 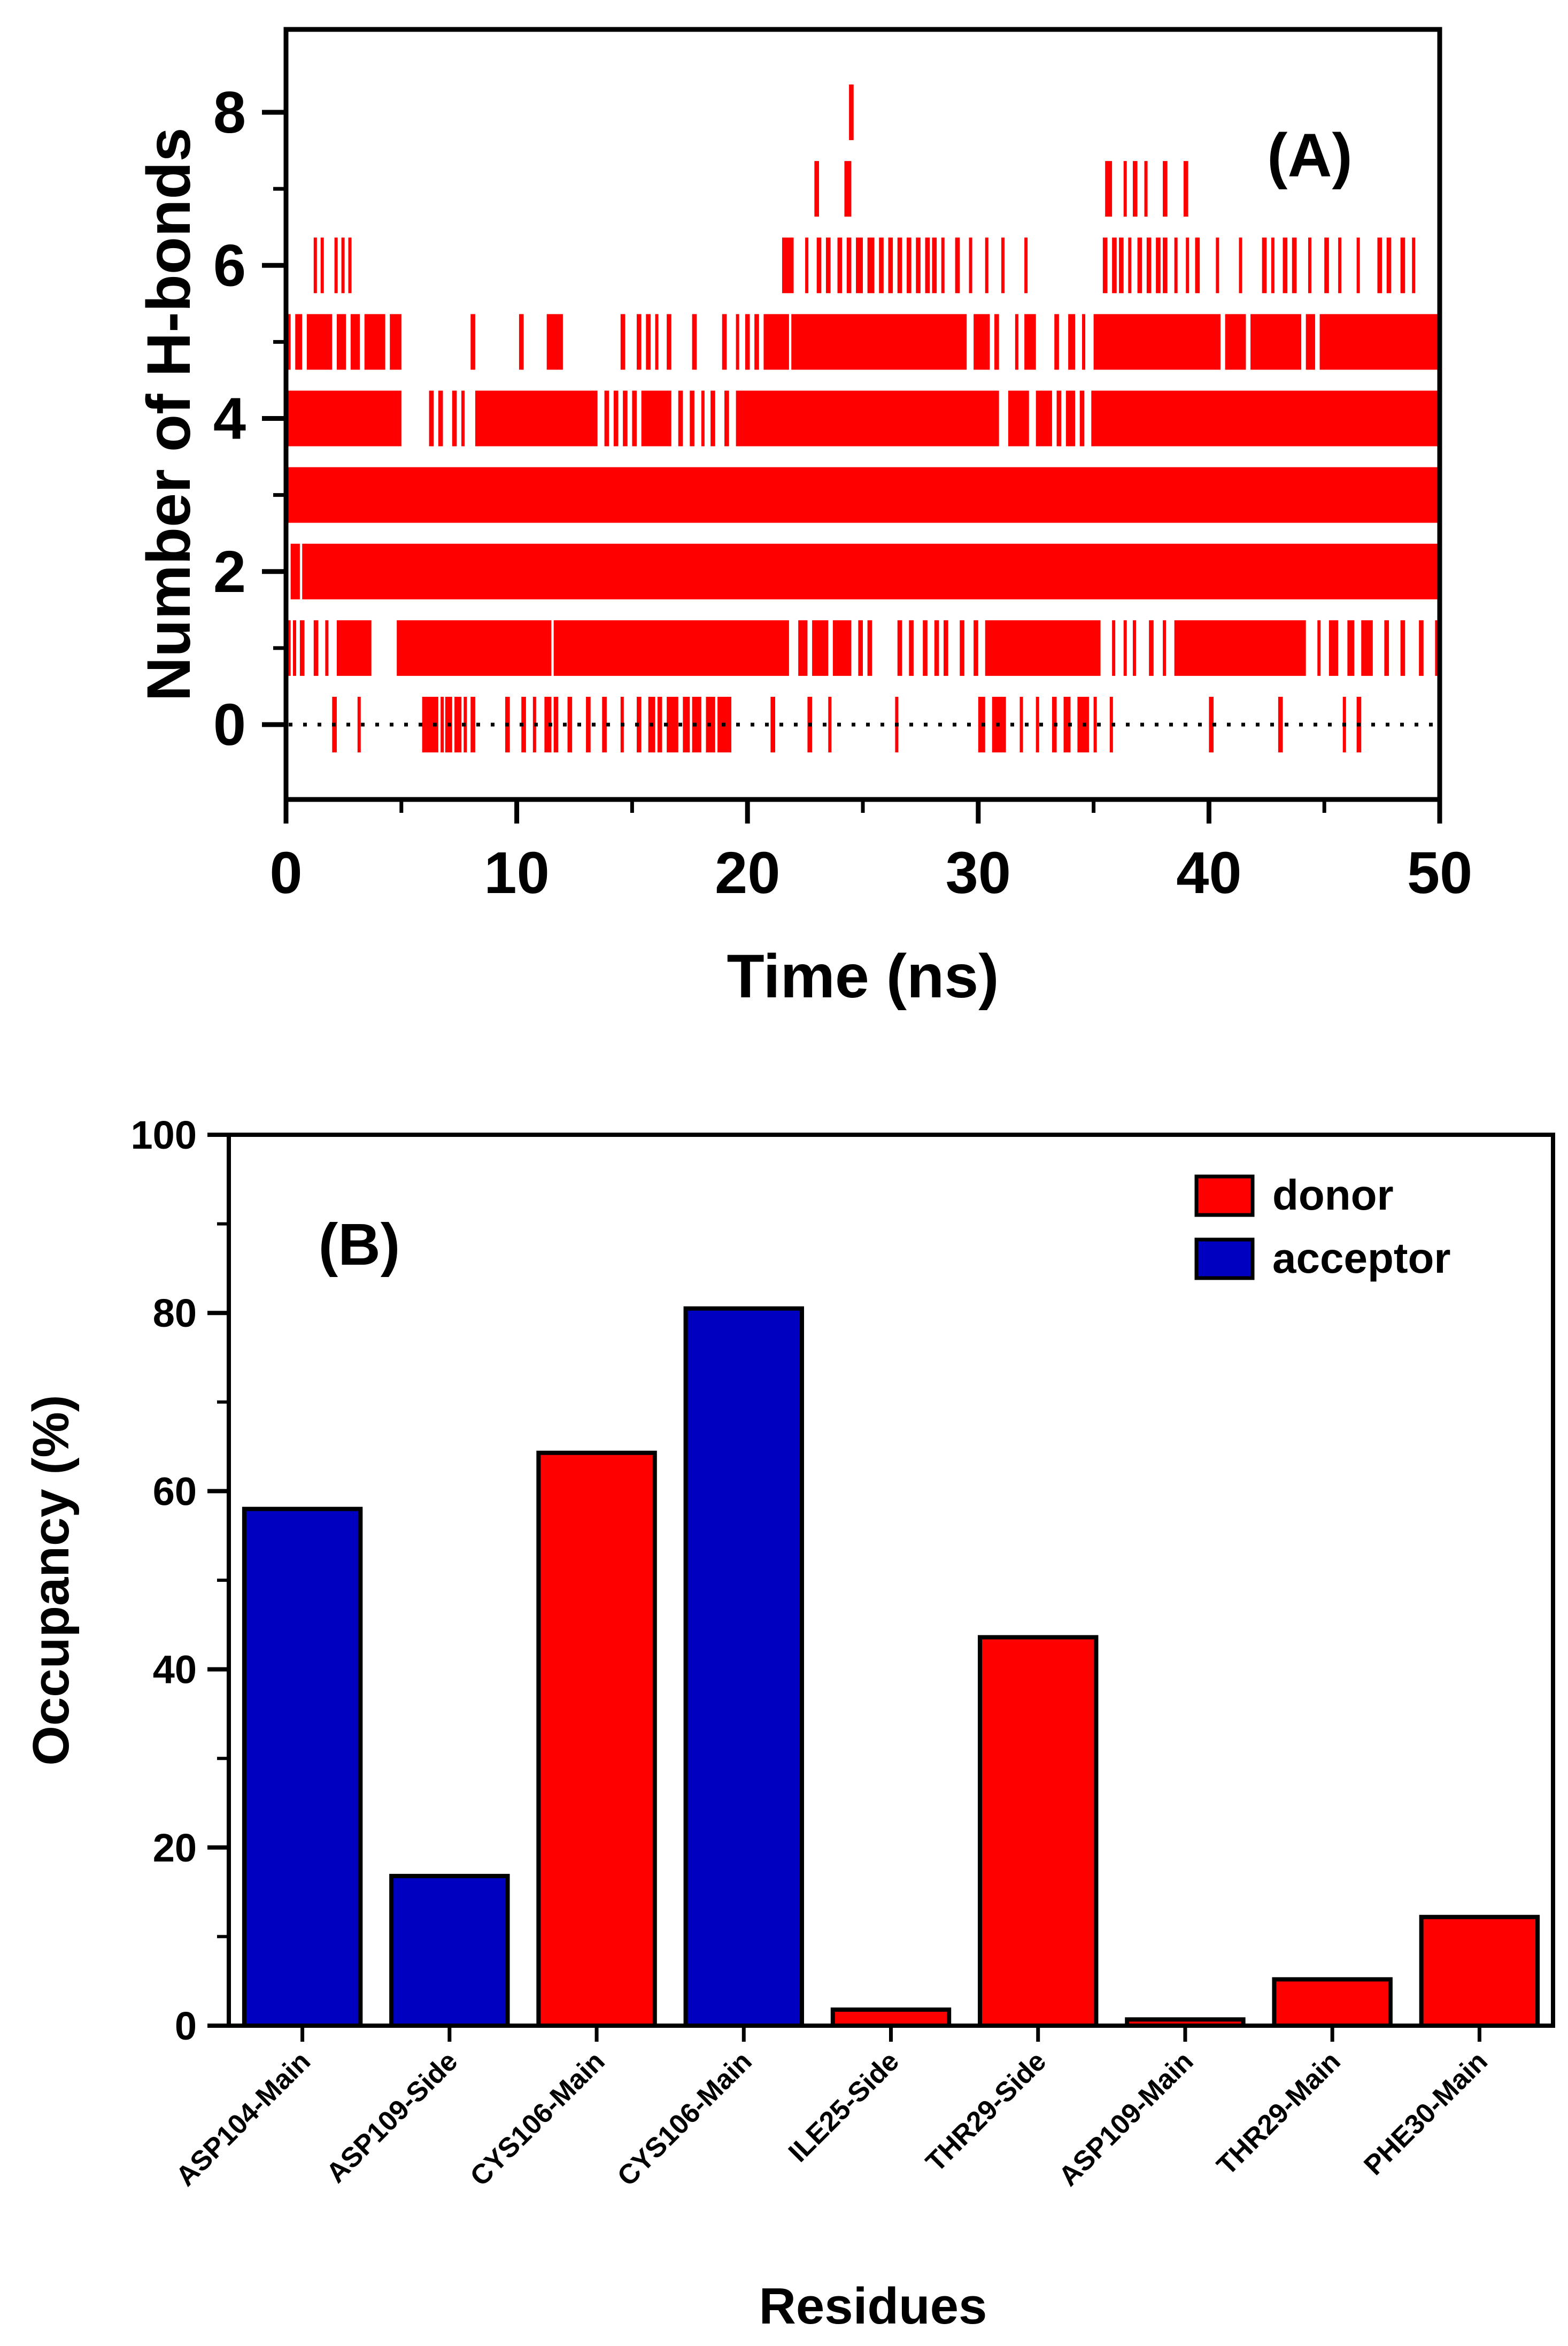 I want to click on y-axis-title-a: Number of H-bonds, so click(x=169, y=414).